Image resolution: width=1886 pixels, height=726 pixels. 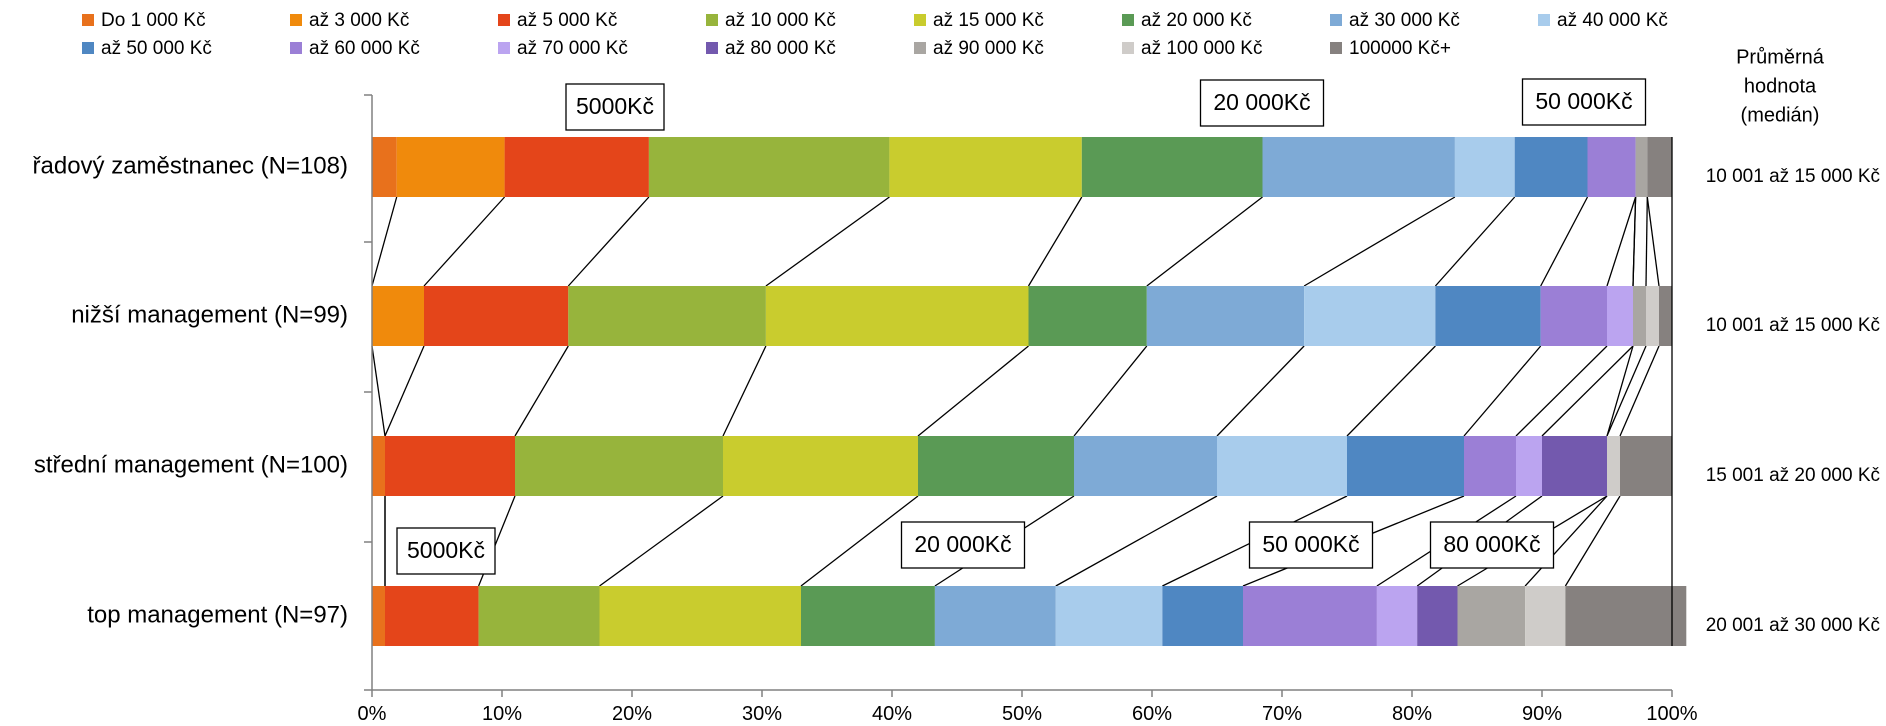 What do you see at coordinates (979, 20) in the screenshot?
I see `legend-item: až 15 000 Kč` at bounding box center [979, 20].